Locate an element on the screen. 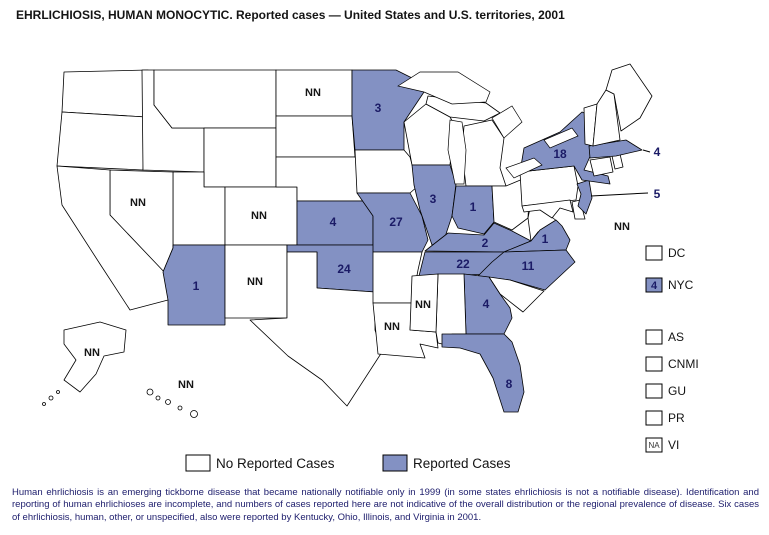  territory-box-vi is located at coordinates (654, 445).